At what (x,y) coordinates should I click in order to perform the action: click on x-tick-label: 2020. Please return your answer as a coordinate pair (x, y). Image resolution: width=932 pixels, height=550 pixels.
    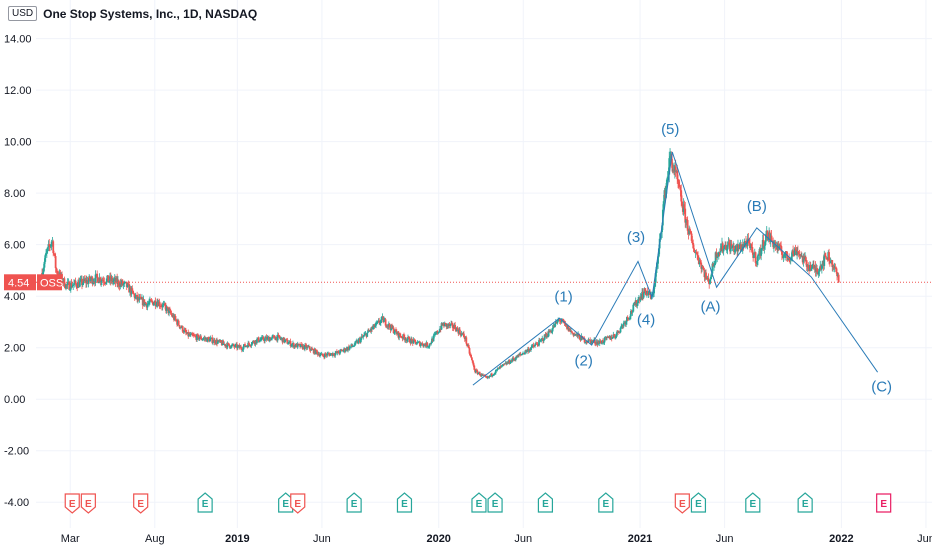
    Looking at the image, I should click on (438, 539).